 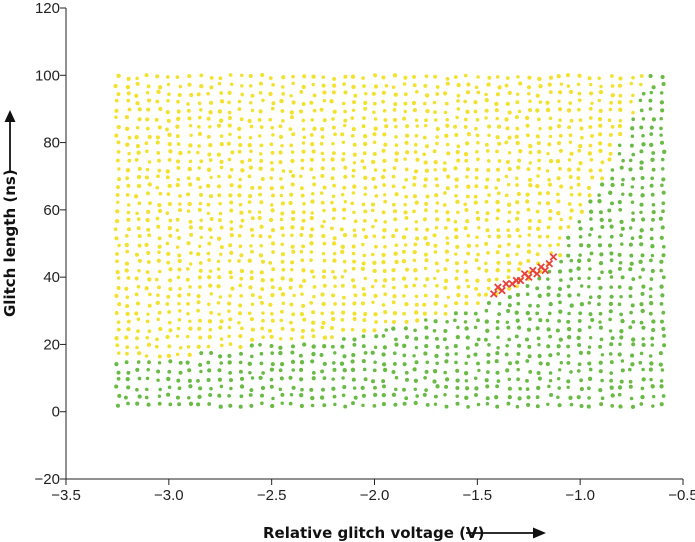 What do you see at coordinates (539, 533) in the screenshot?
I see `x-axis-arrow-icon` at bounding box center [539, 533].